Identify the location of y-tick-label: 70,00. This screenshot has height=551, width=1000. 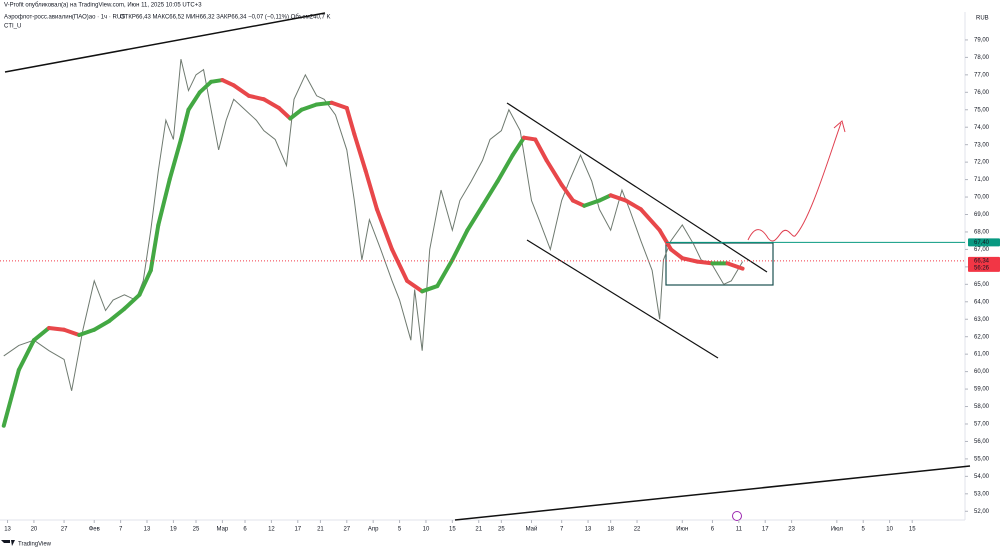
(982, 198).